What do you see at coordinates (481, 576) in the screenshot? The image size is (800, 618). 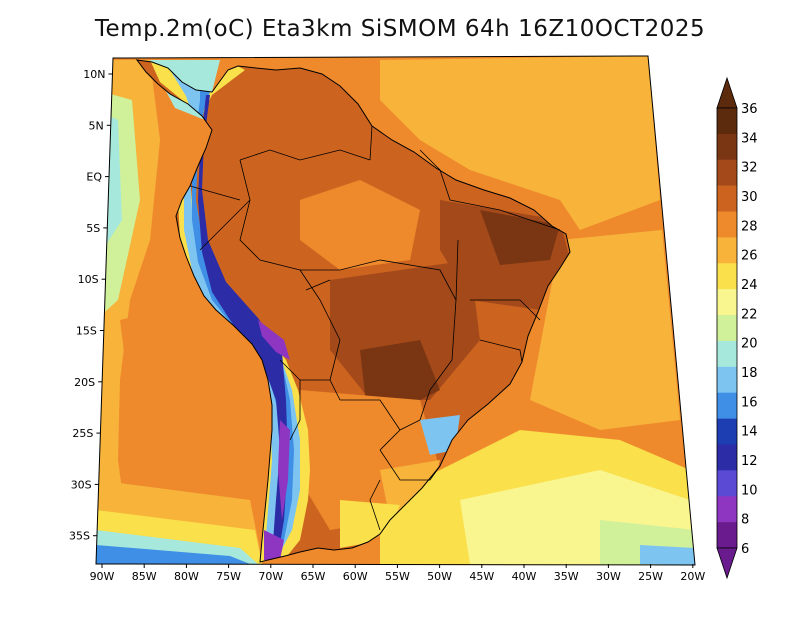 I see `lon-label: 45W` at bounding box center [481, 576].